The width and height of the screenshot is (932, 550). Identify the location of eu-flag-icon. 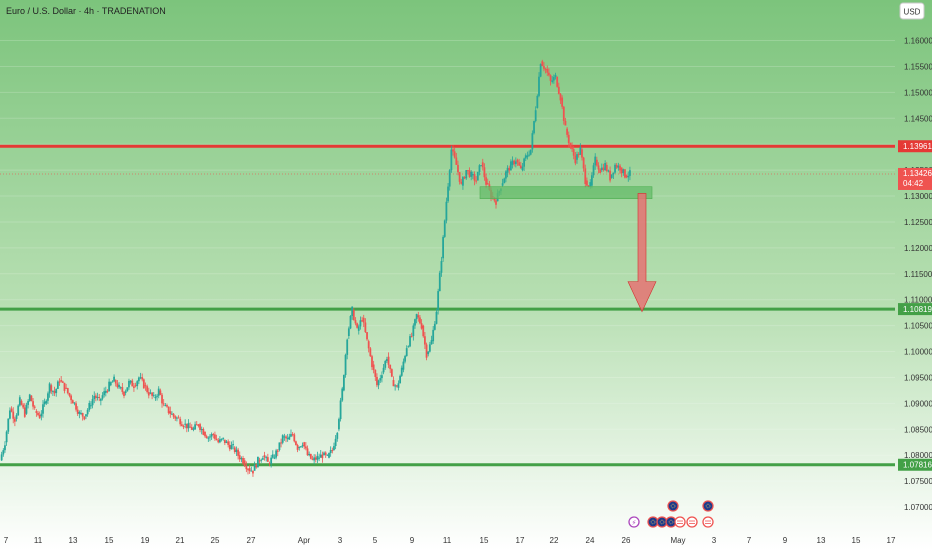
(673, 506).